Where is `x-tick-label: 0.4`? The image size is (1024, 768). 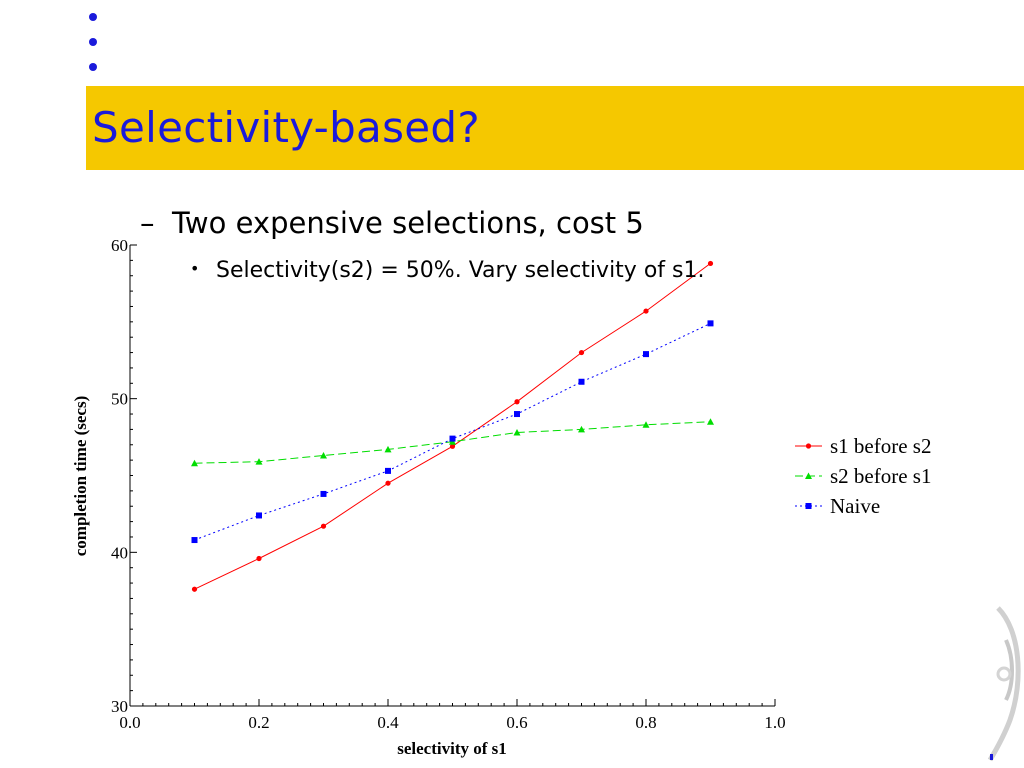
x-tick-label: 0.4 is located at coordinates (388, 722).